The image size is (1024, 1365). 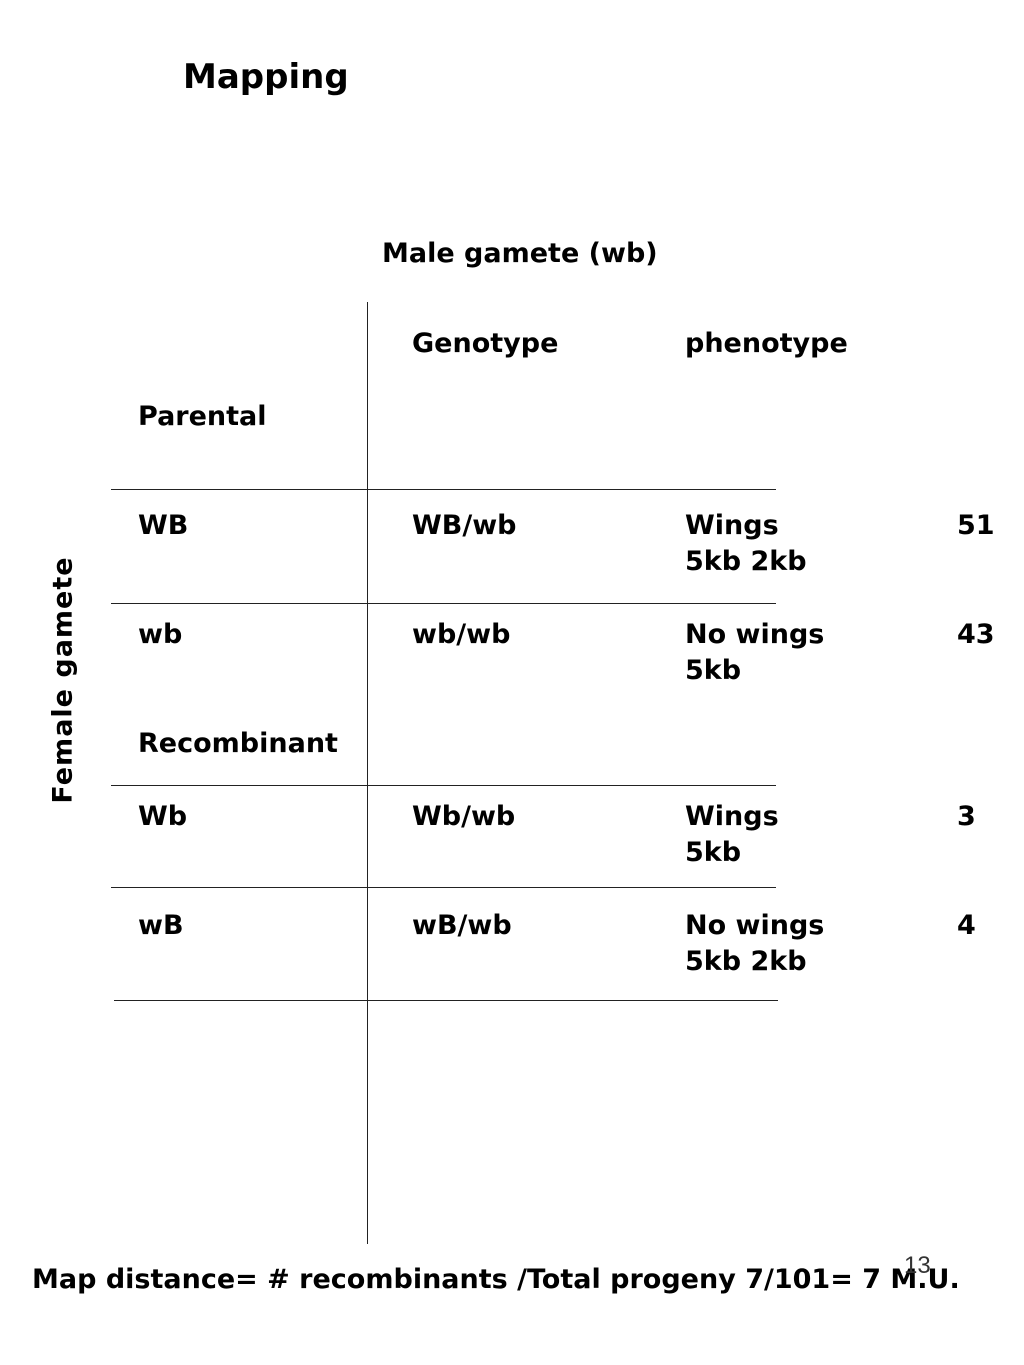 What do you see at coordinates (976, 634) in the screenshot?
I see `count-cell: 43` at bounding box center [976, 634].